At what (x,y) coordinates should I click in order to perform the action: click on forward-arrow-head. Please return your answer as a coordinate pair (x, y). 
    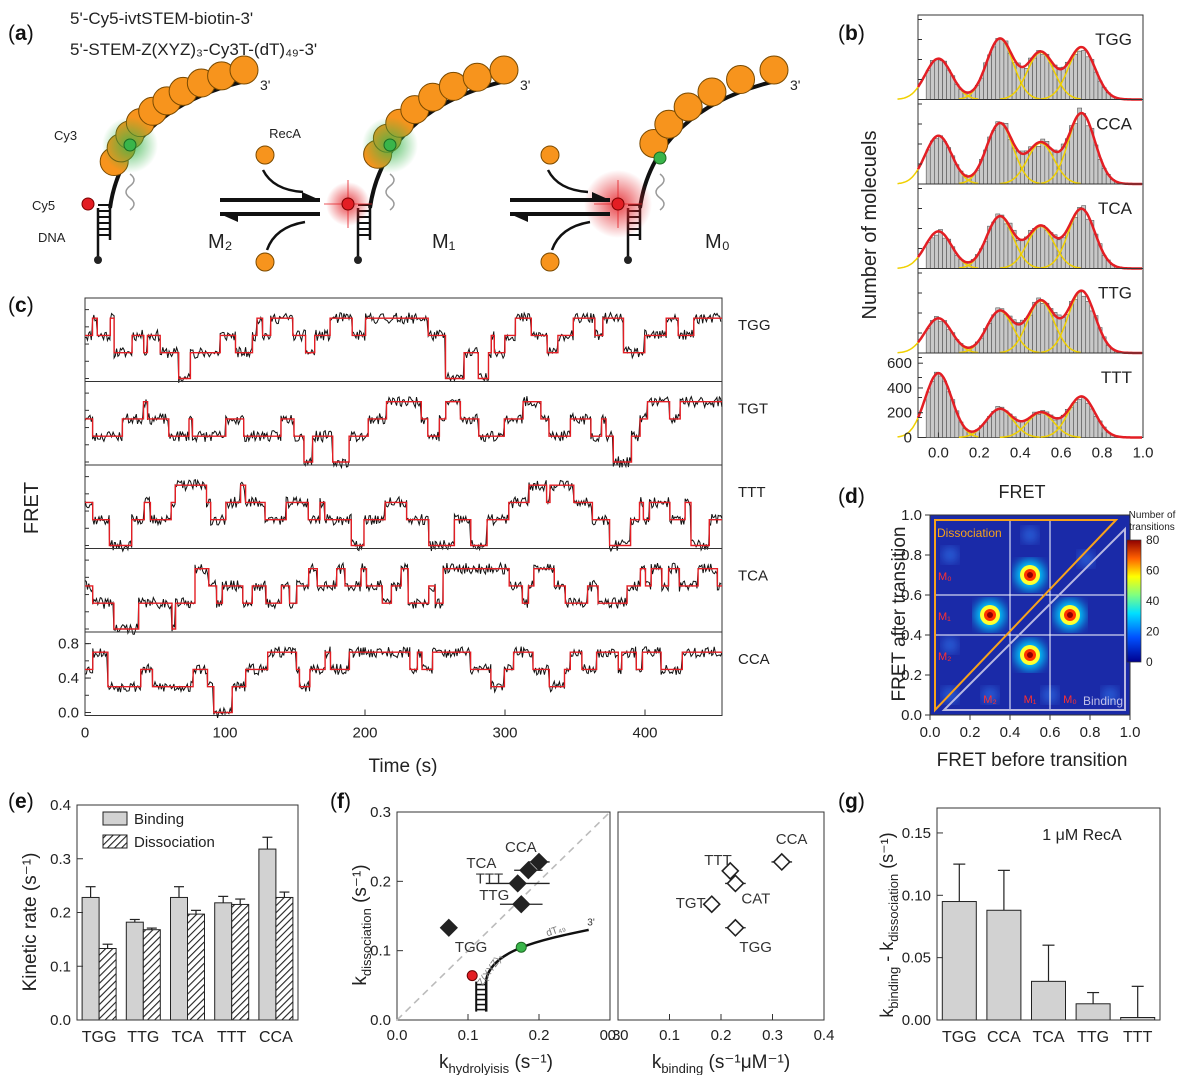
    Looking at the image, I should click on (311, 196).